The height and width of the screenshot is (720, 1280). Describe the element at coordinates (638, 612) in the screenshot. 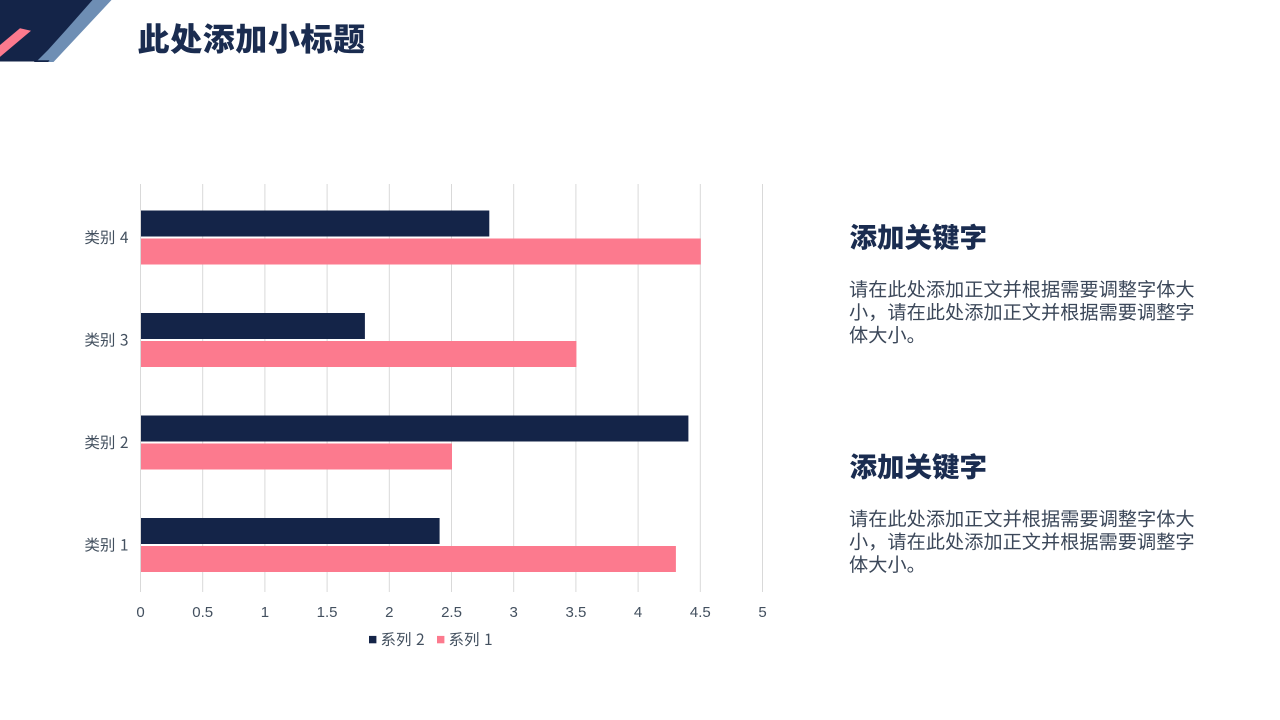

I see `svg-text: 4` at that location.